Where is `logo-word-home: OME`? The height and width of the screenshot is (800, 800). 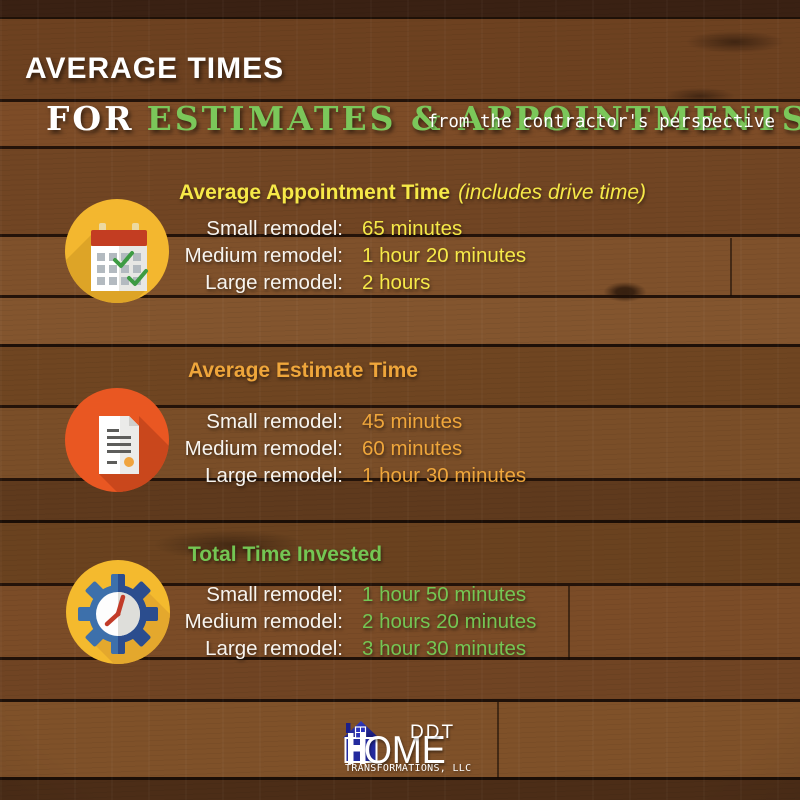 logo-word-home: OME is located at coordinates (405, 750).